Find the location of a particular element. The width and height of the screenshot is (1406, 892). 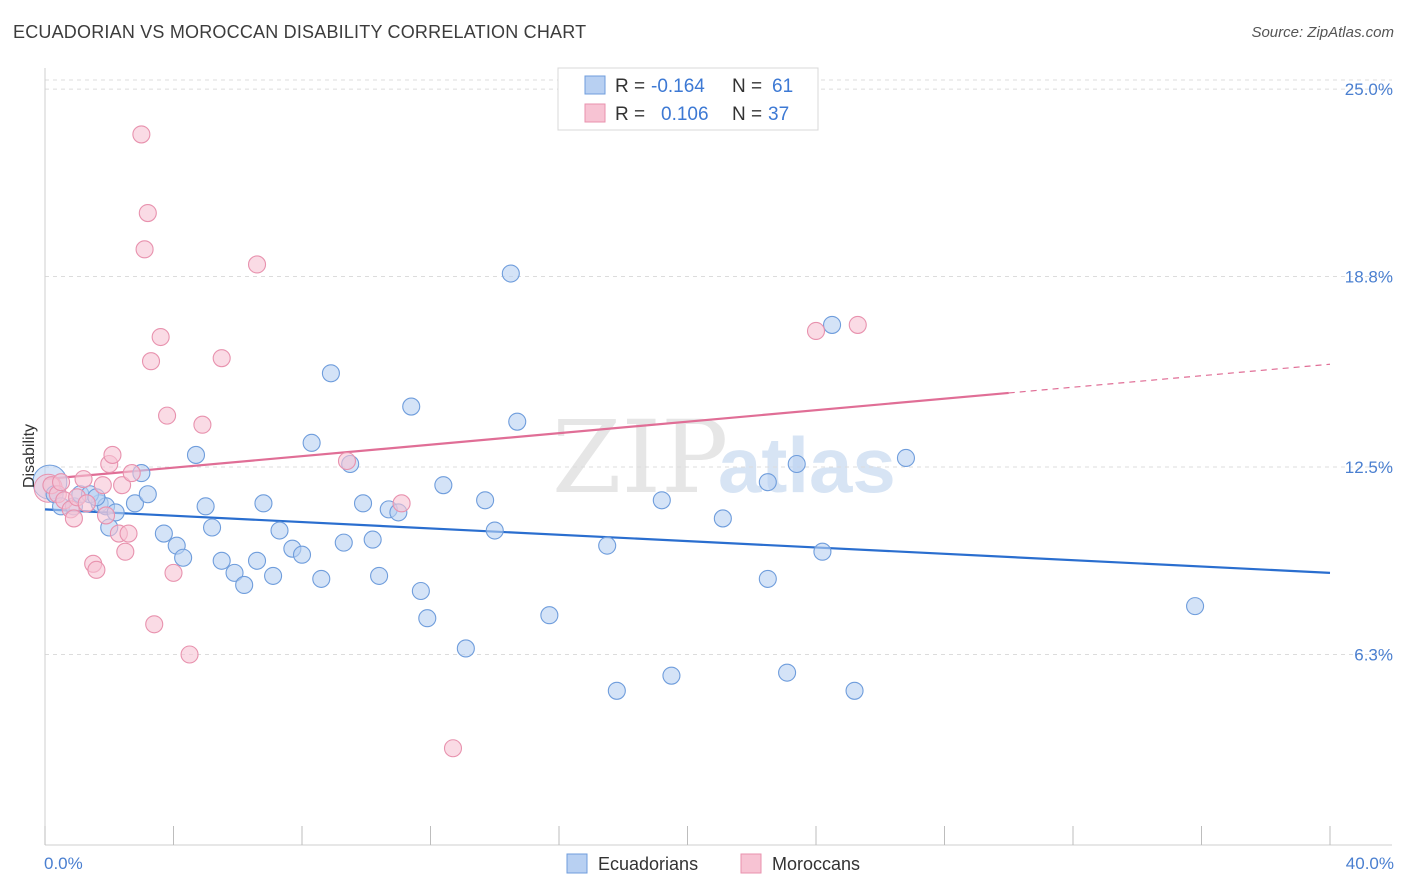

y-tick-label-3: 25.0% is located at coordinates (1369, 89).